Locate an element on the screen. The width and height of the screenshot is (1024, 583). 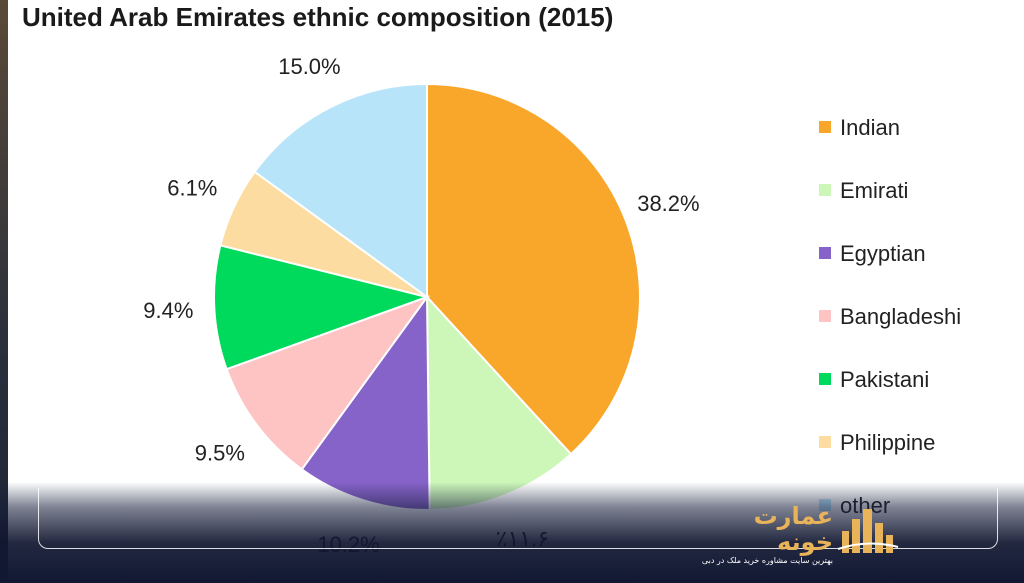
legend-label-emirati: Emirati is located at coordinates (874, 190).